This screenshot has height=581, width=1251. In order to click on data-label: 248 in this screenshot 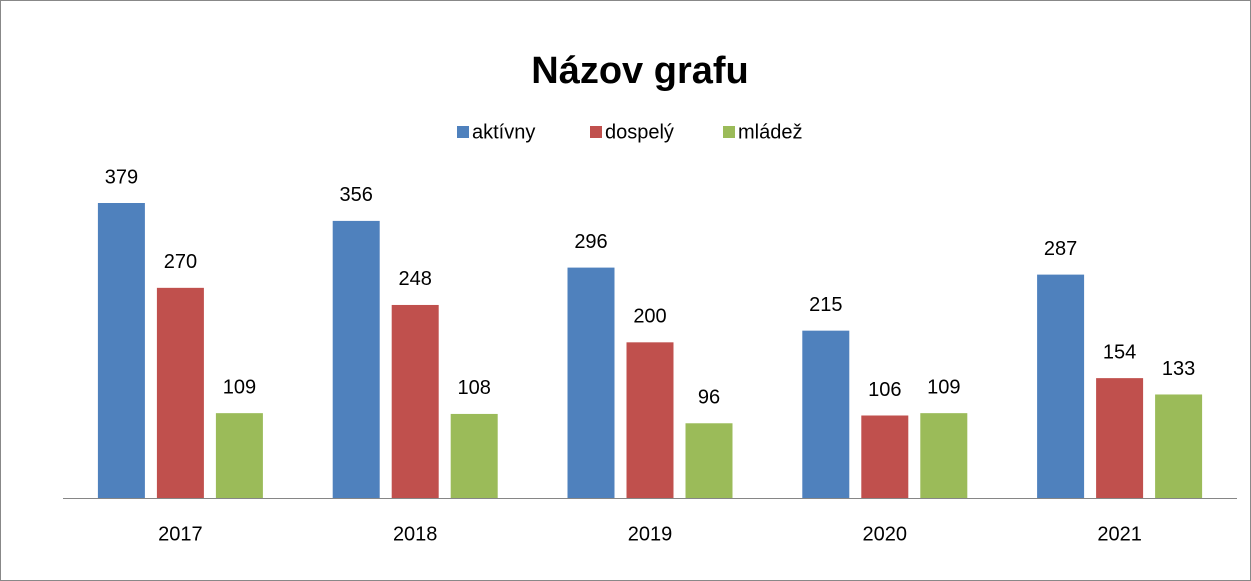, I will do `click(415, 279)`.